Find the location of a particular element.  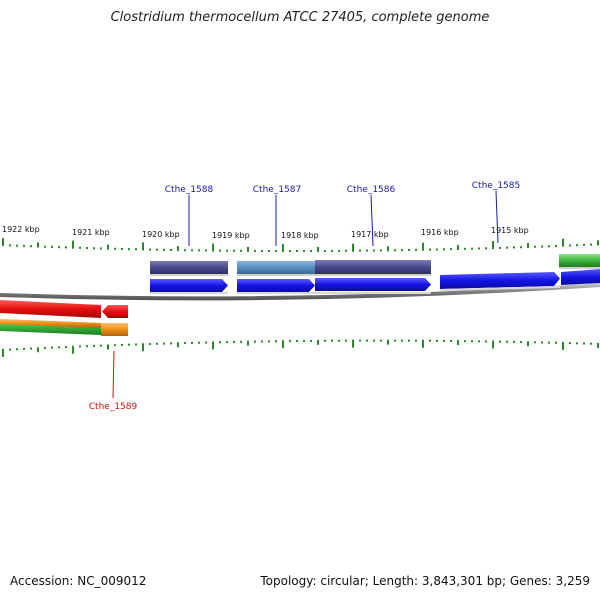

cds-reverse-left is located at coordinates (50, 309).